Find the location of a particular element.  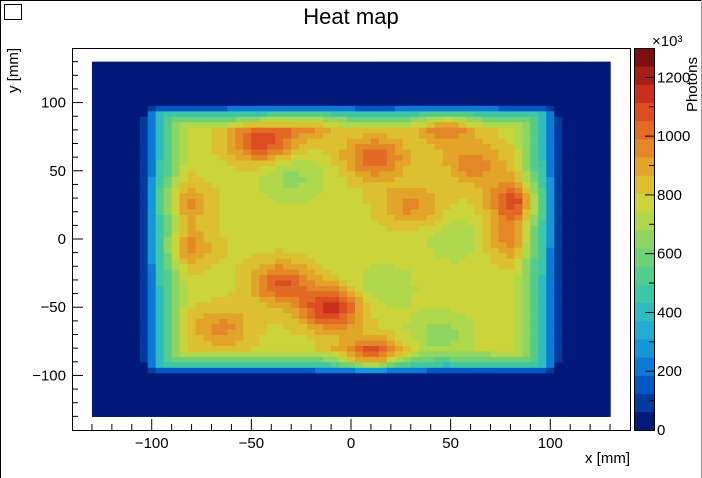

colorbar-tick-label: 600 is located at coordinates (669, 254).